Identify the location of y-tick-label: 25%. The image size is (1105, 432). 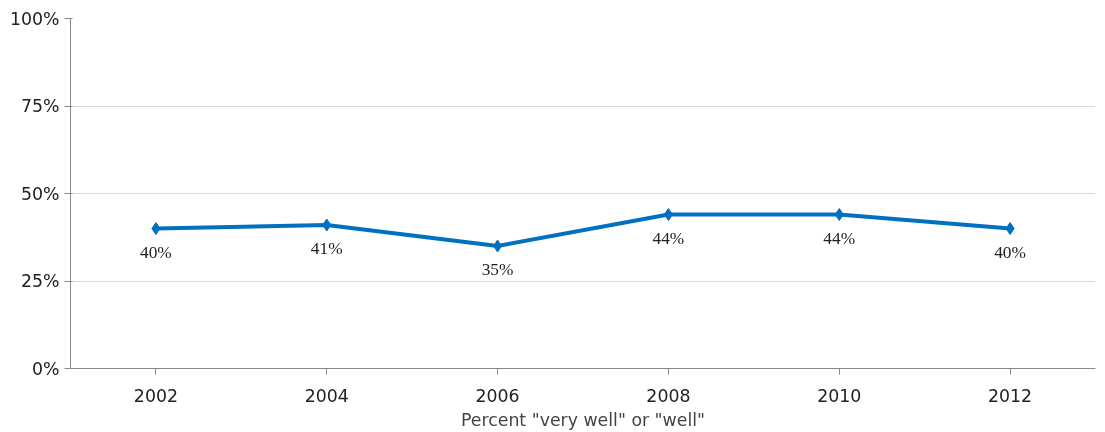
(40, 281).